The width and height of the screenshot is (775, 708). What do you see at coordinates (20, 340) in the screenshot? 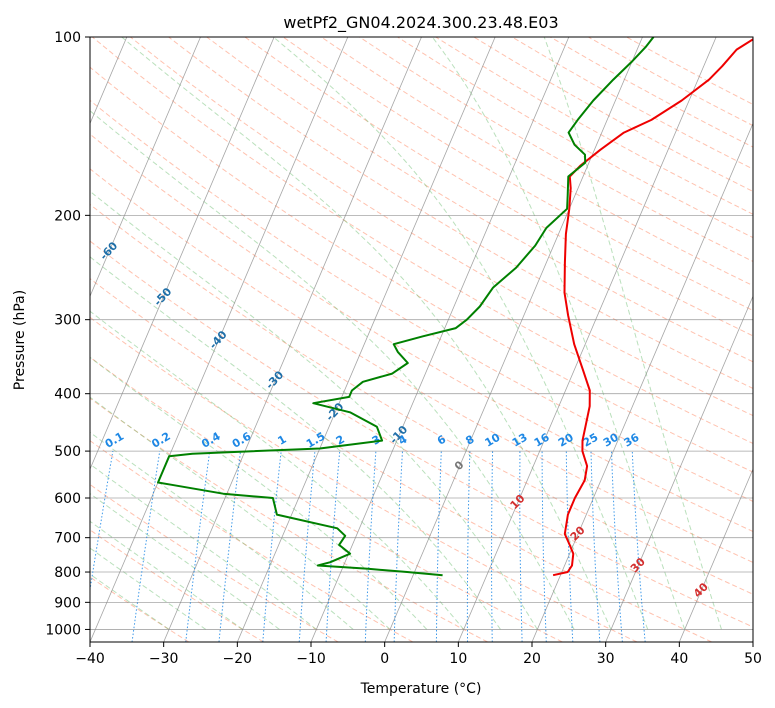
I see `y-axis-label: Pressure (hPa)` at bounding box center [20, 340].